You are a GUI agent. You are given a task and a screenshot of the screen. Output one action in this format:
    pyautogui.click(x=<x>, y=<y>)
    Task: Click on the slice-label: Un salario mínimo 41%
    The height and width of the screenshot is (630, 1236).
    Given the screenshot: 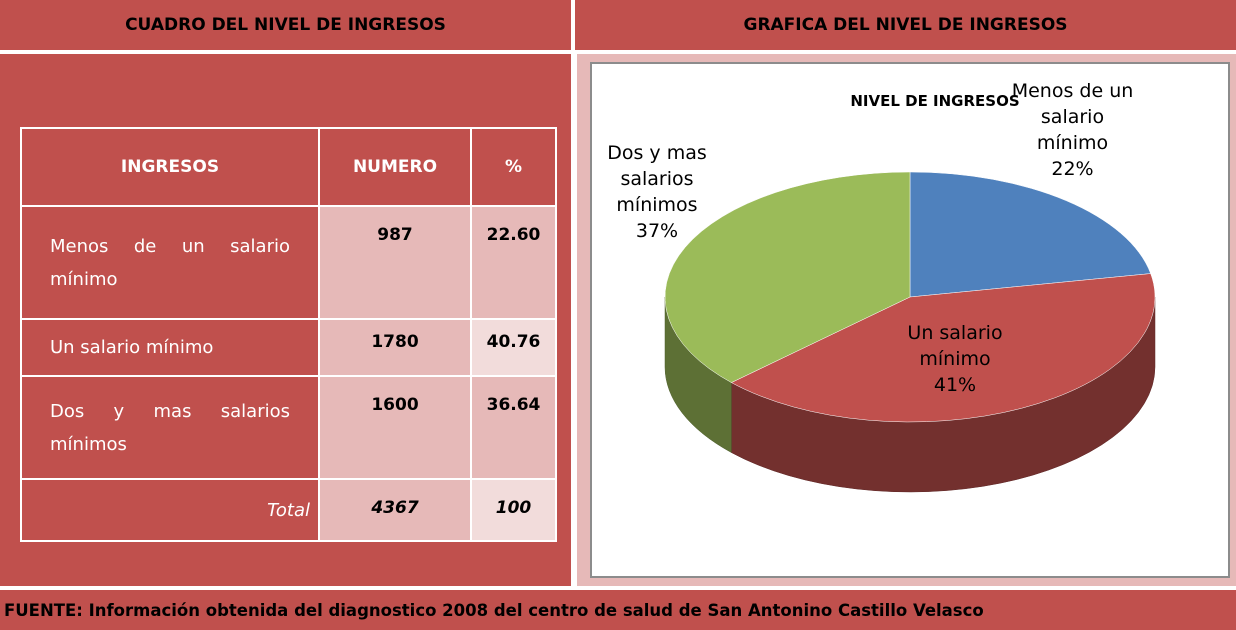 What is the action you would take?
    pyautogui.click(x=955, y=359)
    